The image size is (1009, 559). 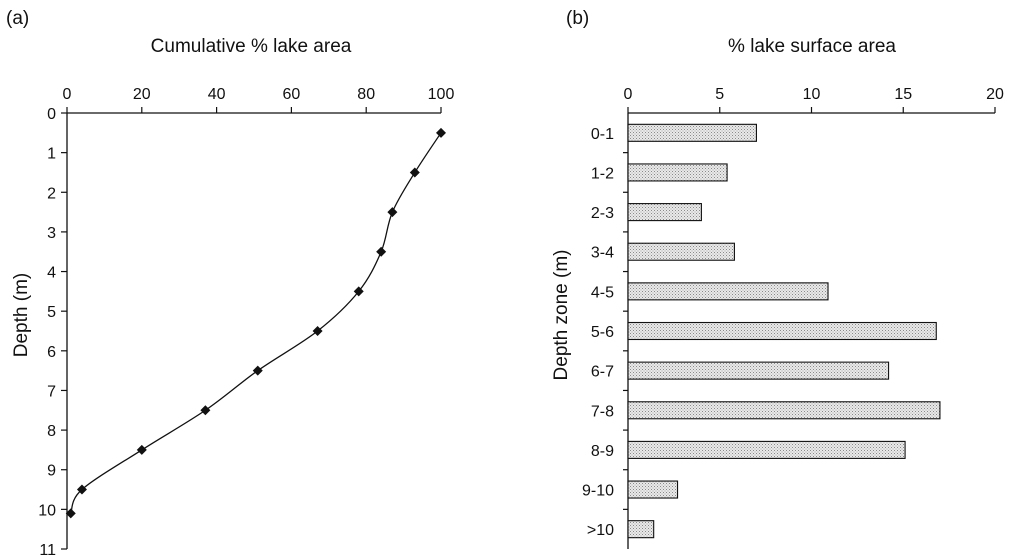 What do you see at coordinates (51, 233) in the screenshot?
I see `chart-a-y-tick-label: 3` at bounding box center [51, 233].